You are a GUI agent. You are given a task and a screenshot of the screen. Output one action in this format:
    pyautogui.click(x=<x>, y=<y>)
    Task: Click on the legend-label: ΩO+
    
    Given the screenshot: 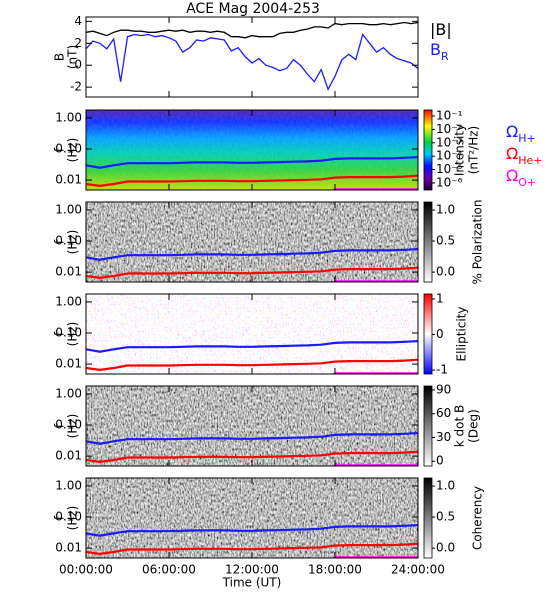 What is the action you would take?
    pyautogui.click(x=521, y=177)
    